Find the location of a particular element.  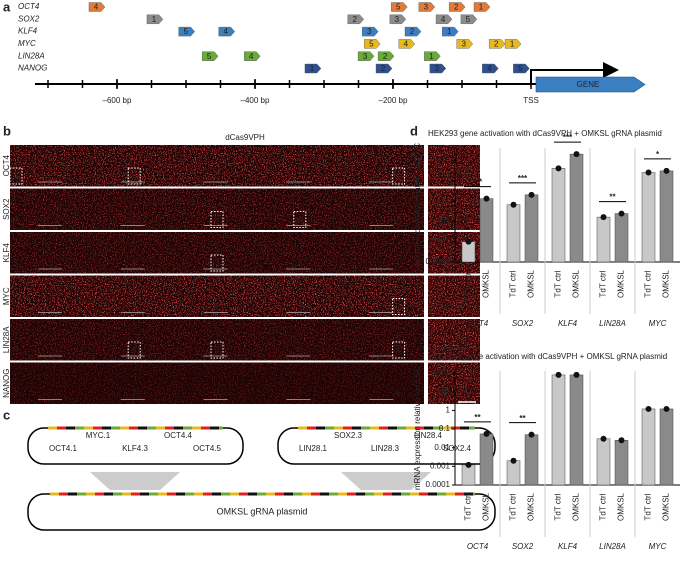

y-tick-label: 0.0001 is located at coordinates (438, 261).